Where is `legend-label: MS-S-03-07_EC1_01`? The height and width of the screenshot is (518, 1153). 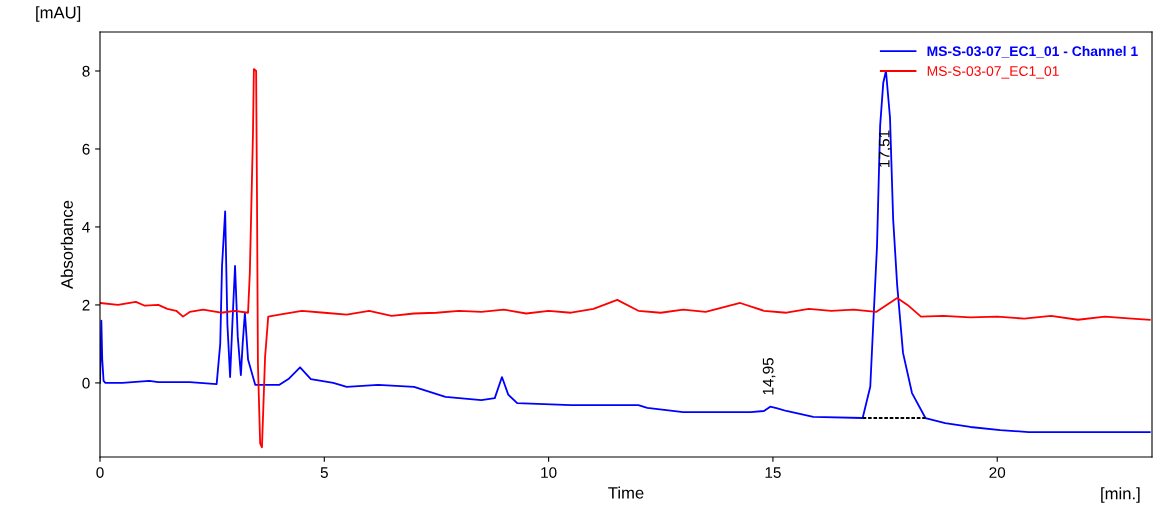
legend-label: MS-S-03-07_EC1_01 is located at coordinates (993, 72).